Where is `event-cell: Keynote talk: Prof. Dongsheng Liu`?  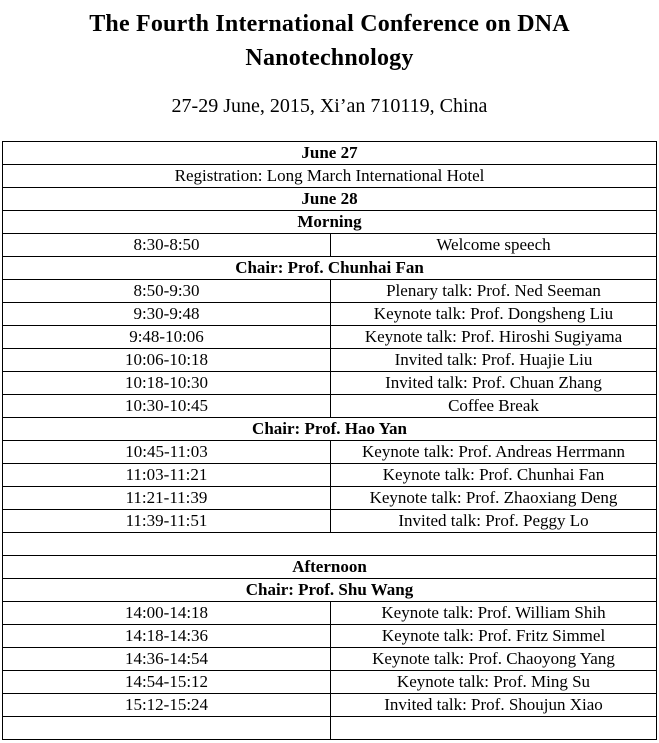
event-cell: Keynote talk: Prof. Dongsheng Liu is located at coordinates (493, 314).